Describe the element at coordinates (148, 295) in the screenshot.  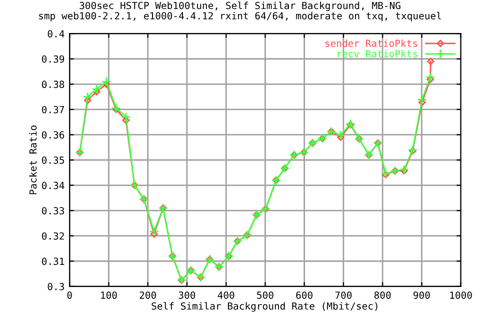
I see `x-tick-label: 200` at that location.